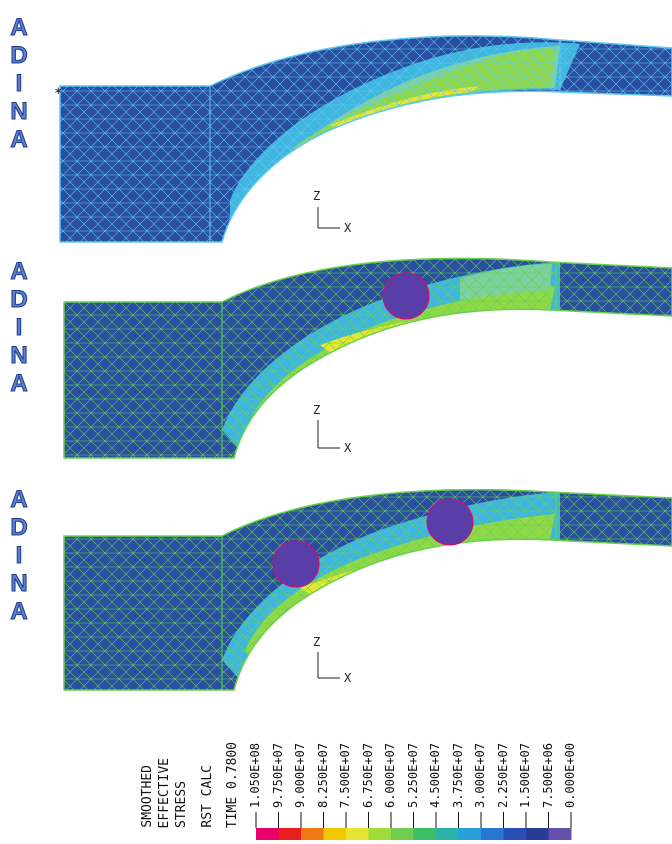 Image resolution: width=672 pixels, height=844 pixels. What do you see at coordinates (164, 792) in the screenshot?
I see `legend-title-line: EFFECTIVE` at bounding box center [164, 792].